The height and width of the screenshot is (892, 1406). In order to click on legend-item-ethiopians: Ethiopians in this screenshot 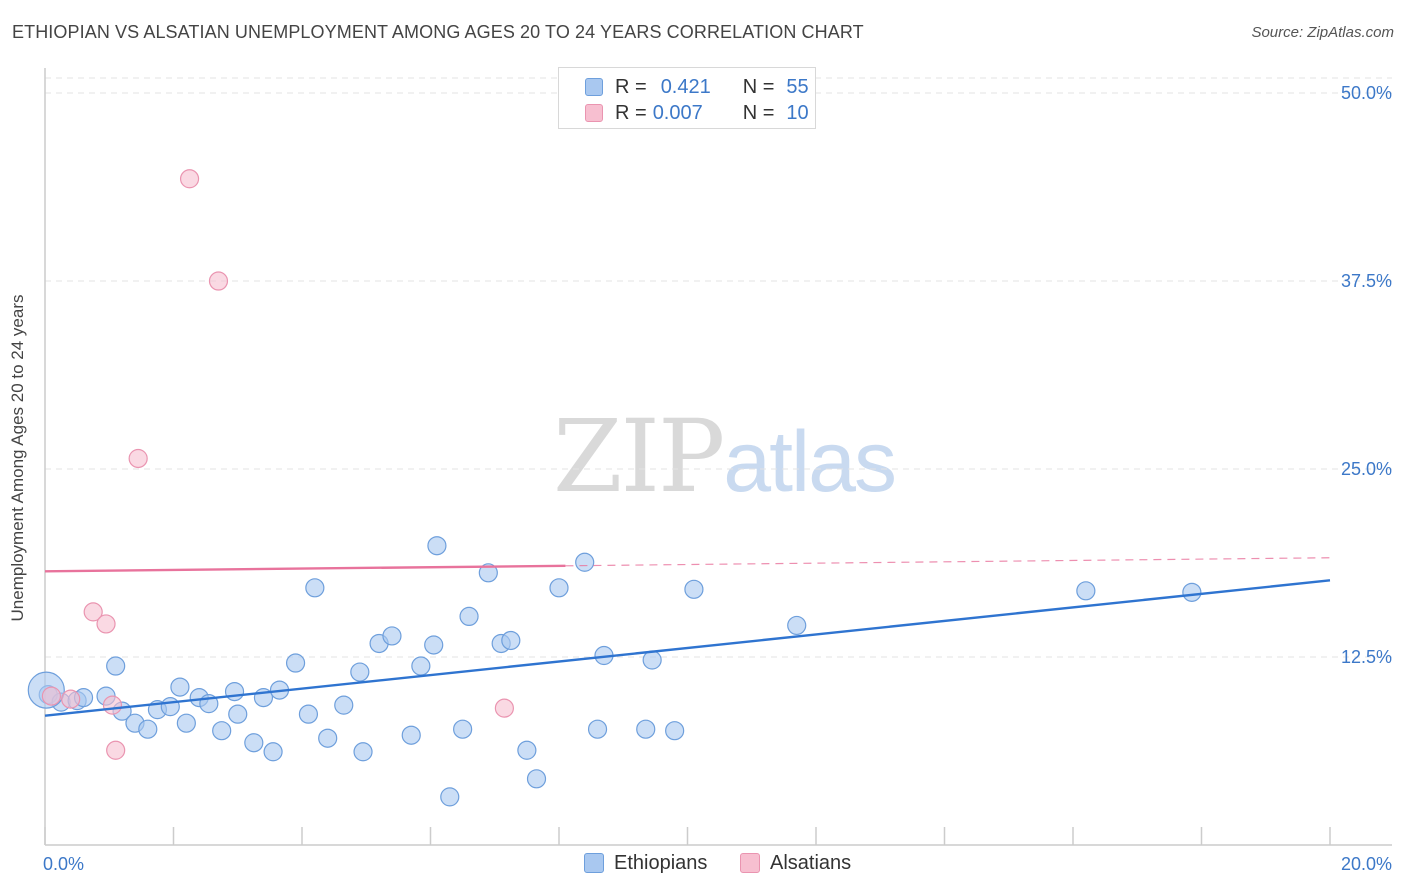, I will do `click(645, 863)`.